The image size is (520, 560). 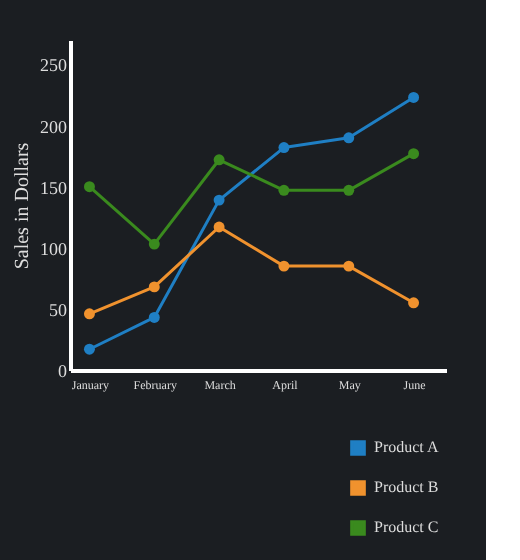 What do you see at coordinates (58, 309) in the screenshot?
I see `y-tick-label: 50` at bounding box center [58, 309].